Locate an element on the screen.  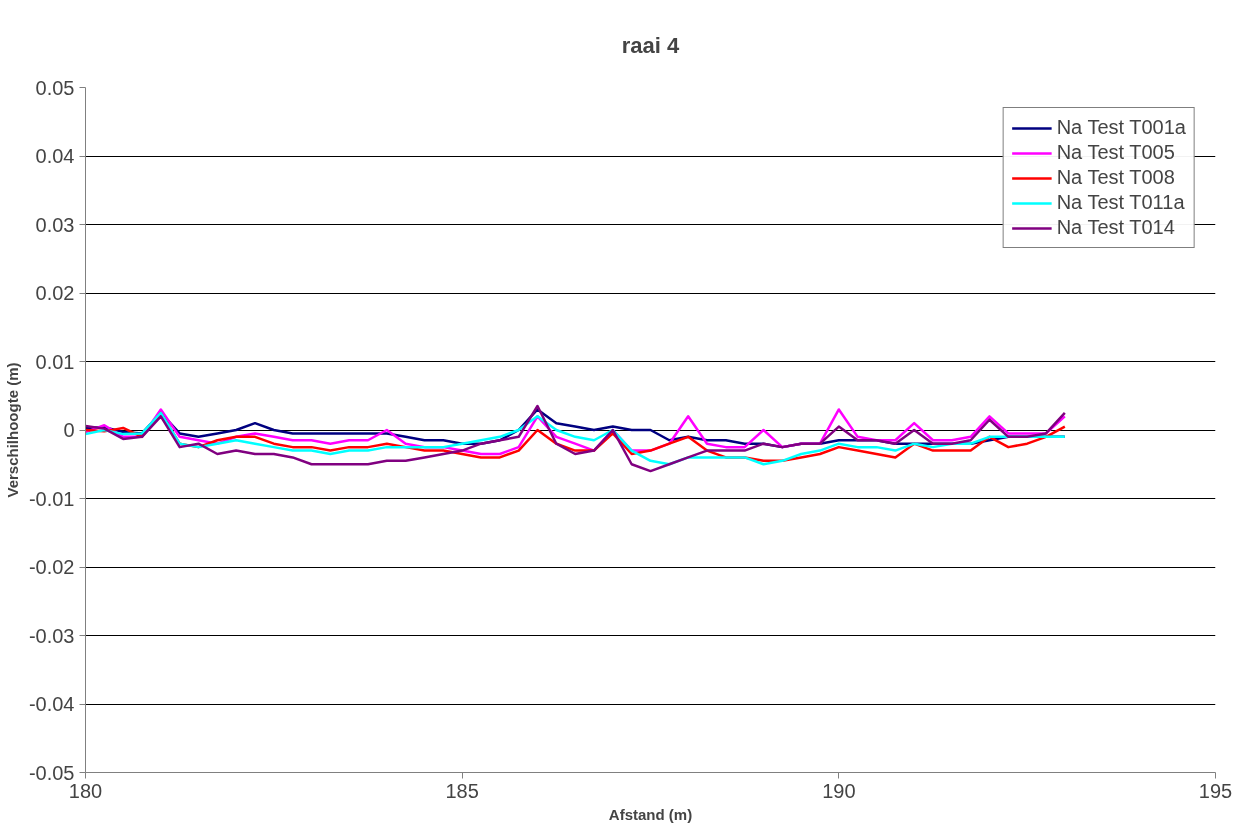
x-tick-label: 185 is located at coordinates (462, 790).